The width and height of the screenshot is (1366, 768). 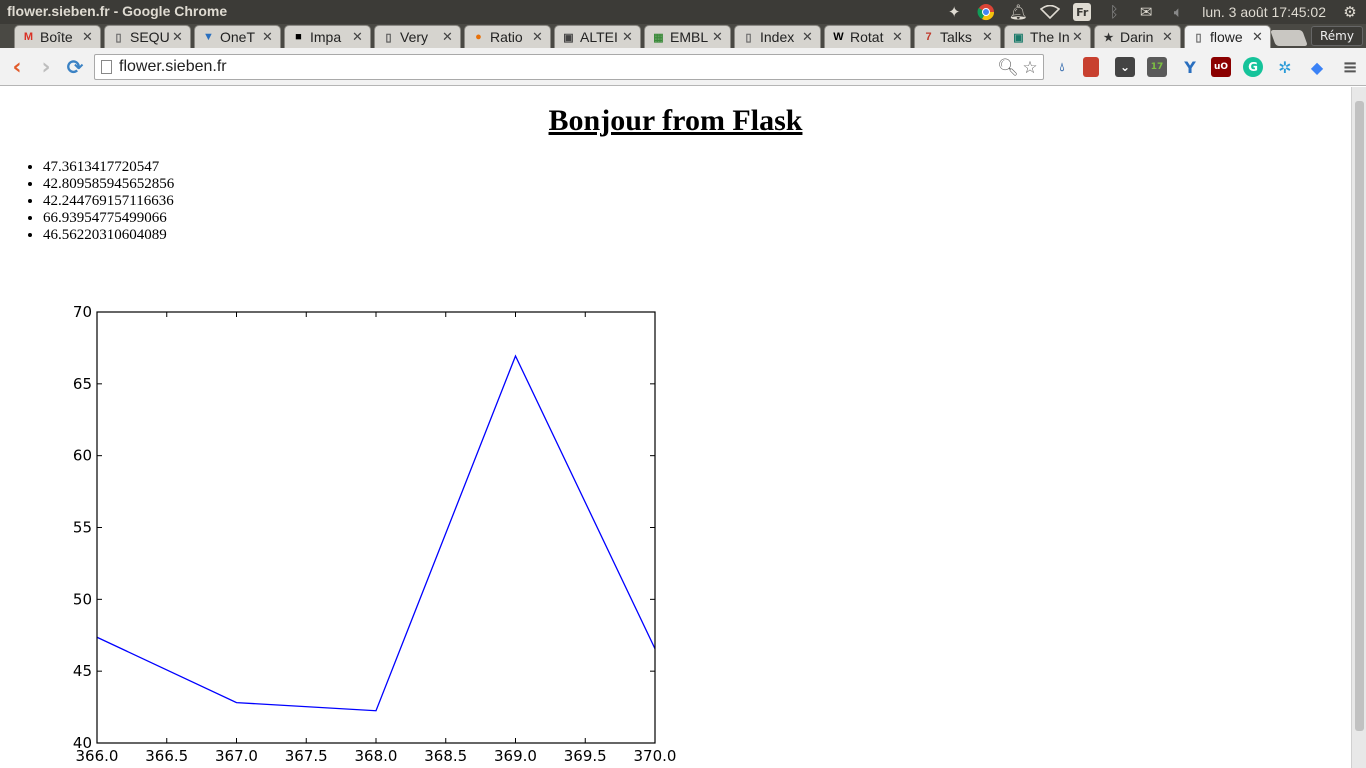 I want to click on browser-tab: ● Ratio ✕, so click(x=507, y=36).